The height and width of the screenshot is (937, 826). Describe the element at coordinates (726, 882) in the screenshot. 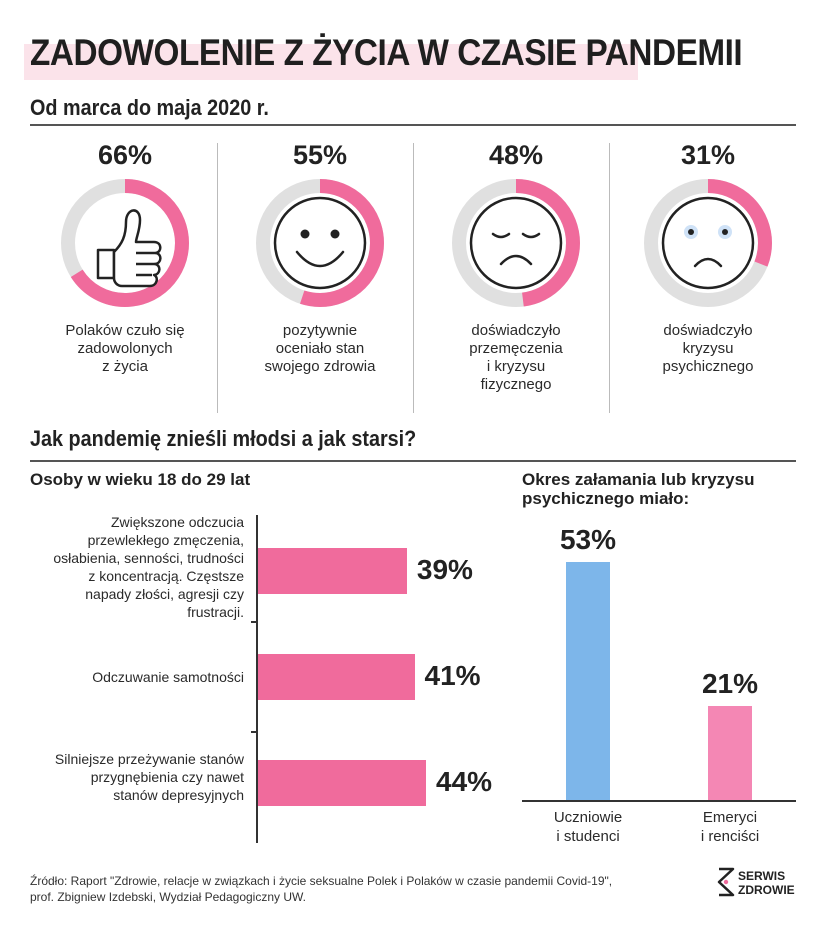

I see `logo-mark-icon` at that location.